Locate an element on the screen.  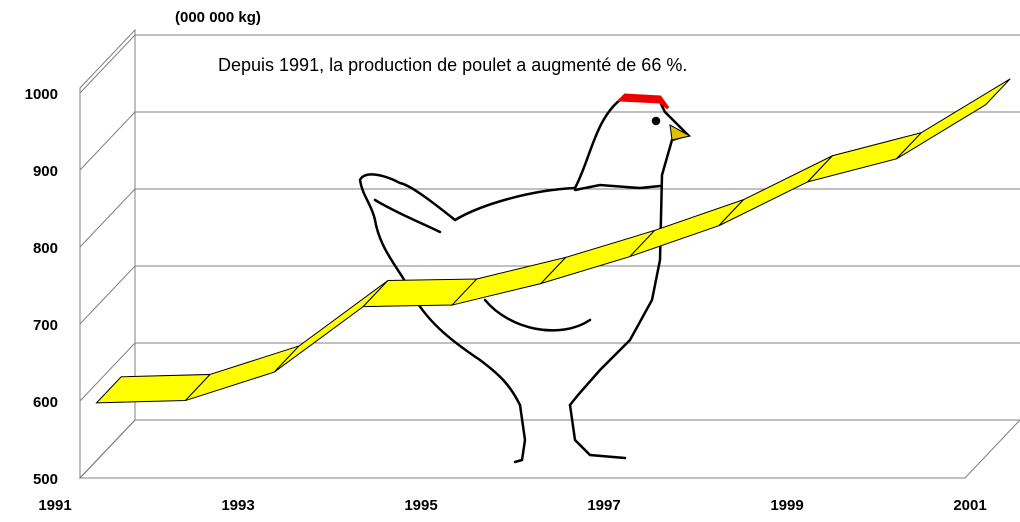
x-tick-label: 1997 is located at coordinates (603, 505).